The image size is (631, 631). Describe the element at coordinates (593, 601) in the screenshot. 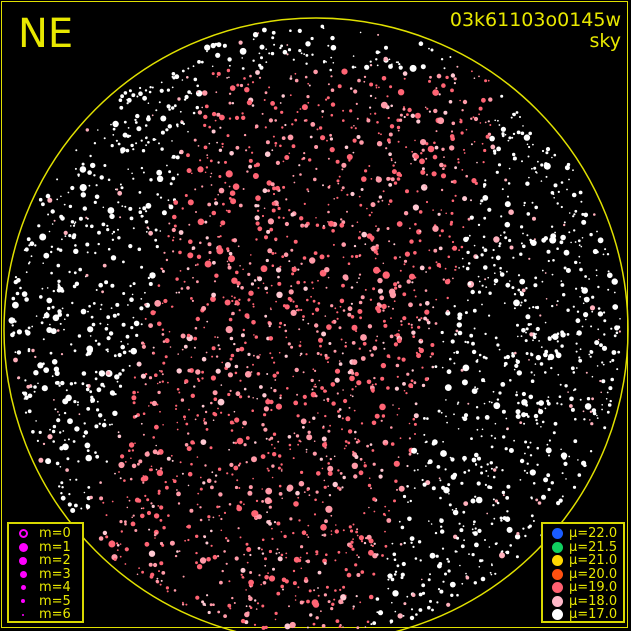

I see `brightness-legend-label: μ=18.0` at that location.